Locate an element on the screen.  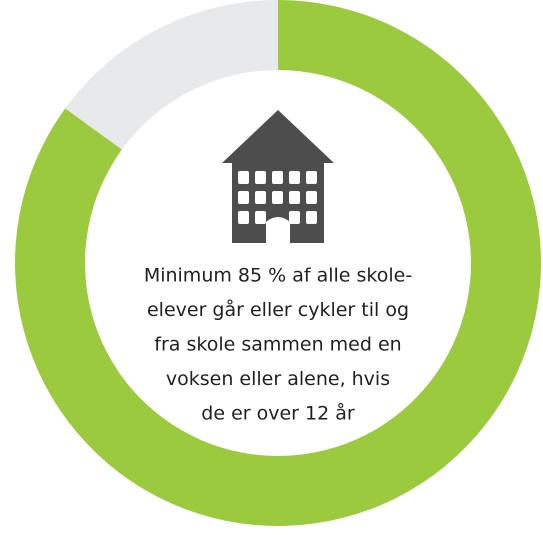
annotation-line: fra skole sammen med en is located at coordinates (277, 345).